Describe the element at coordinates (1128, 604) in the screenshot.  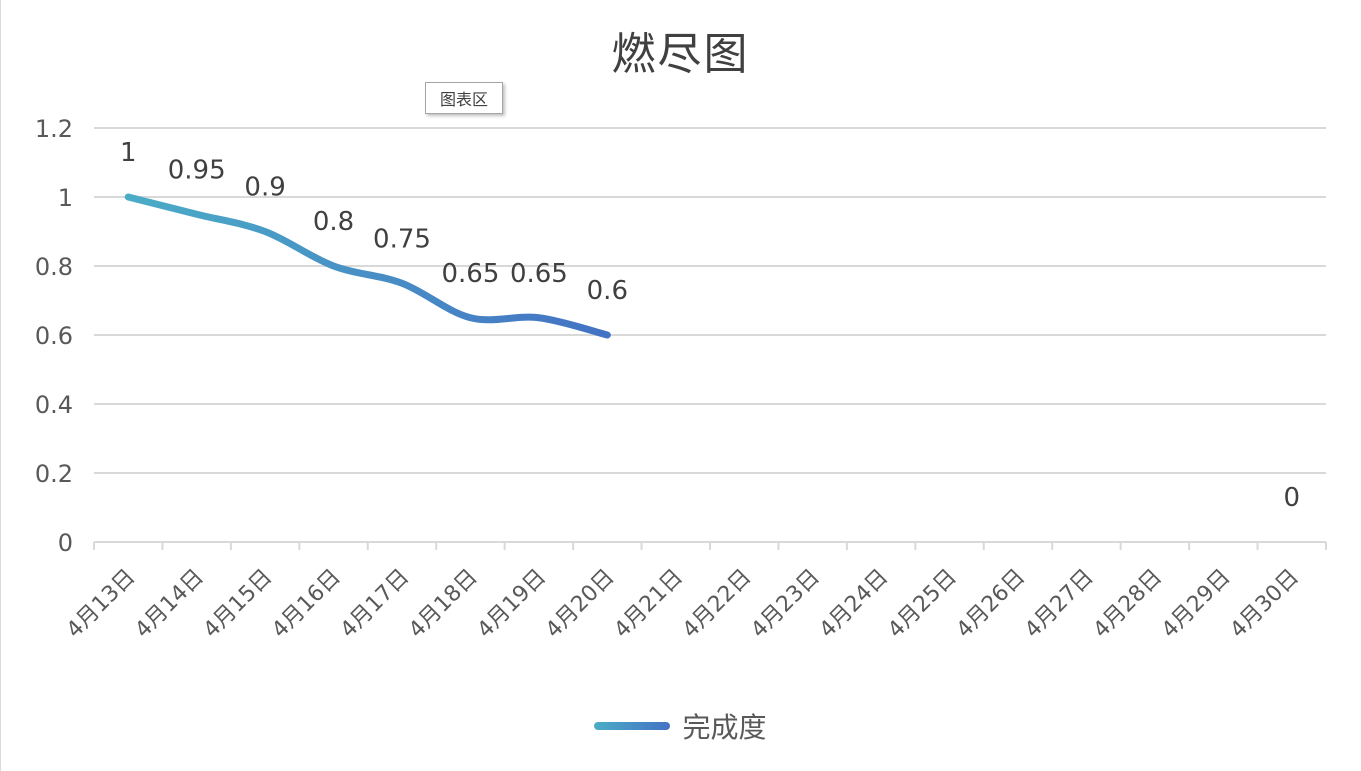
I see `x-tick-label: 4月28日` at that location.